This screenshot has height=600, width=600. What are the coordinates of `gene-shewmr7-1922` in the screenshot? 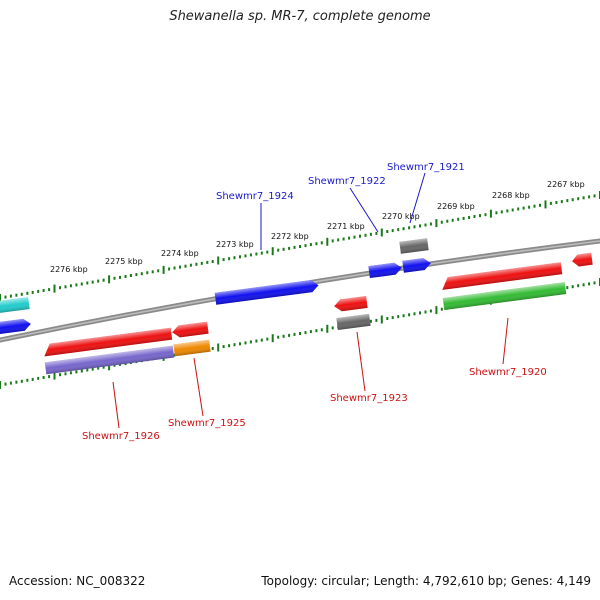 It's located at (385, 270).